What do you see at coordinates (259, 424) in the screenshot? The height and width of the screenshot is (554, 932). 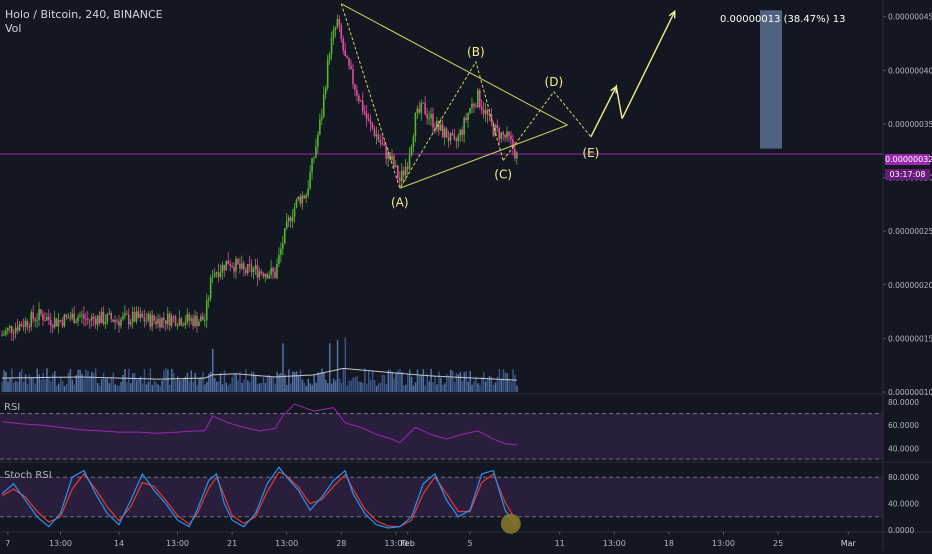 I see `rsi-line` at bounding box center [259, 424].